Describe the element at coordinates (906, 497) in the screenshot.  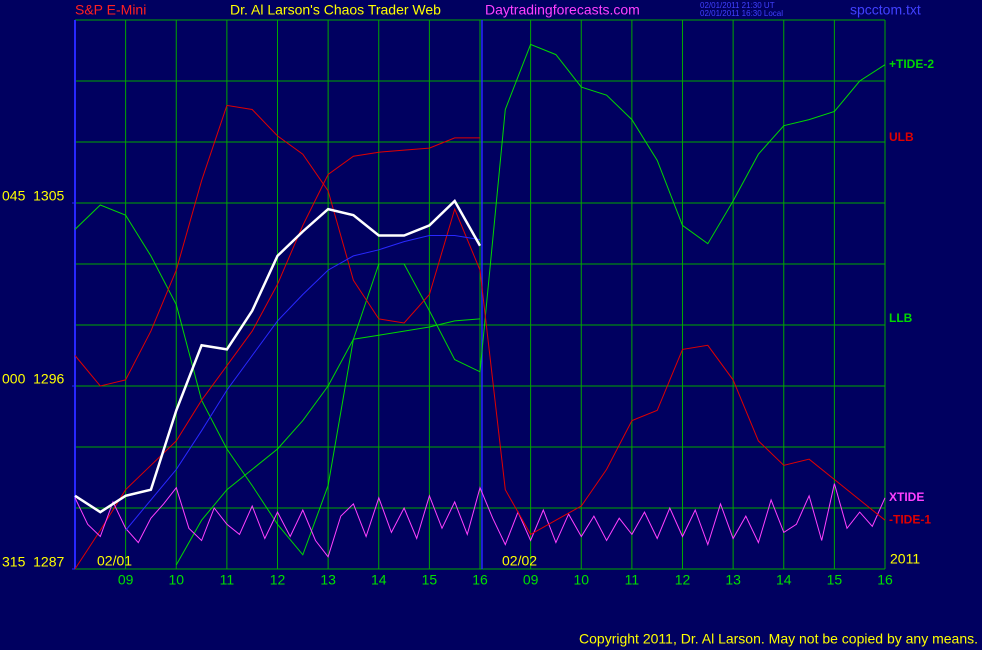
I see `series-label: XTIDE` at that location.